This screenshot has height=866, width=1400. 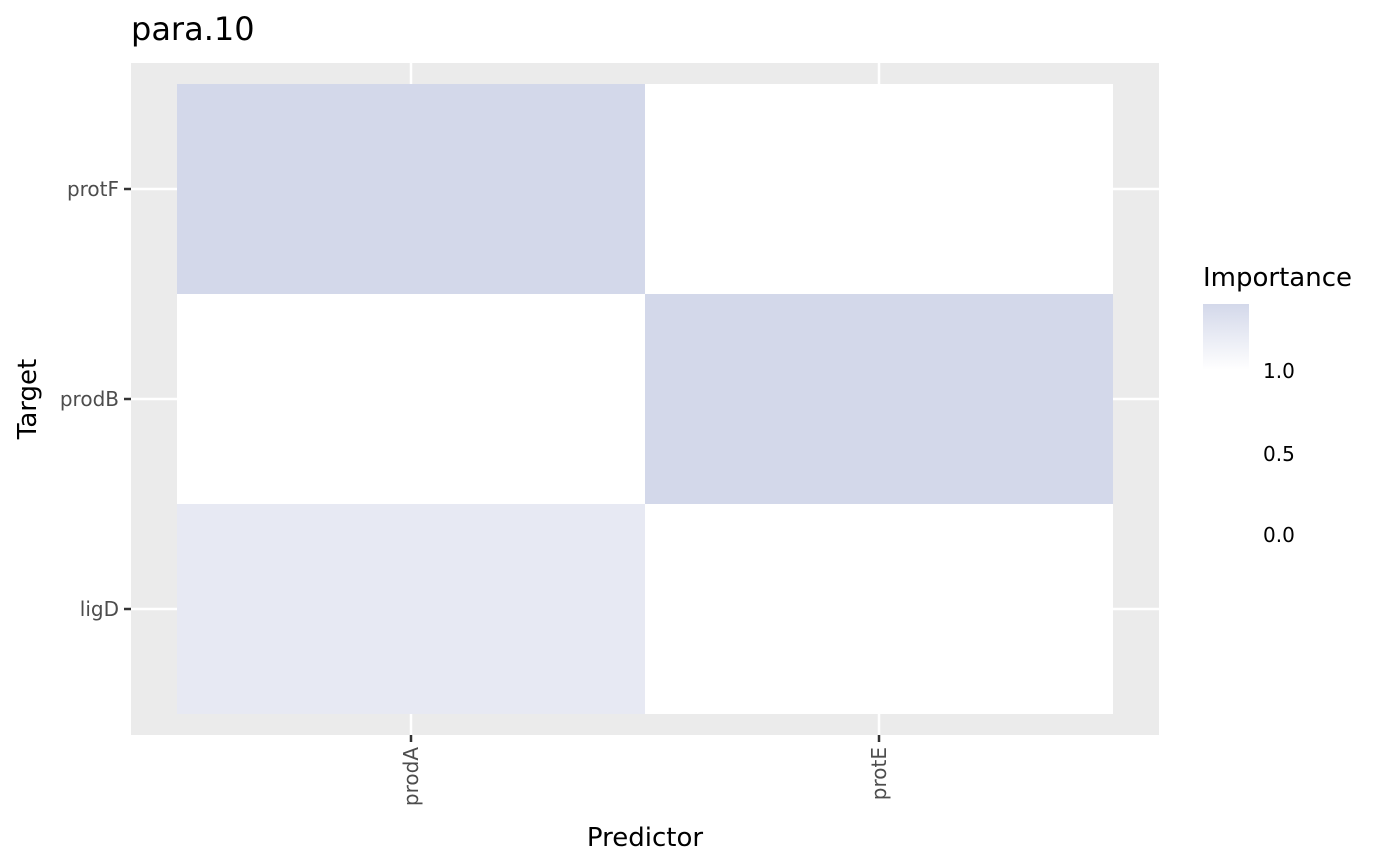 What do you see at coordinates (93, 189) in the screenshot?
I see `y-tick-label: protF` at bounding box center [93, 189].